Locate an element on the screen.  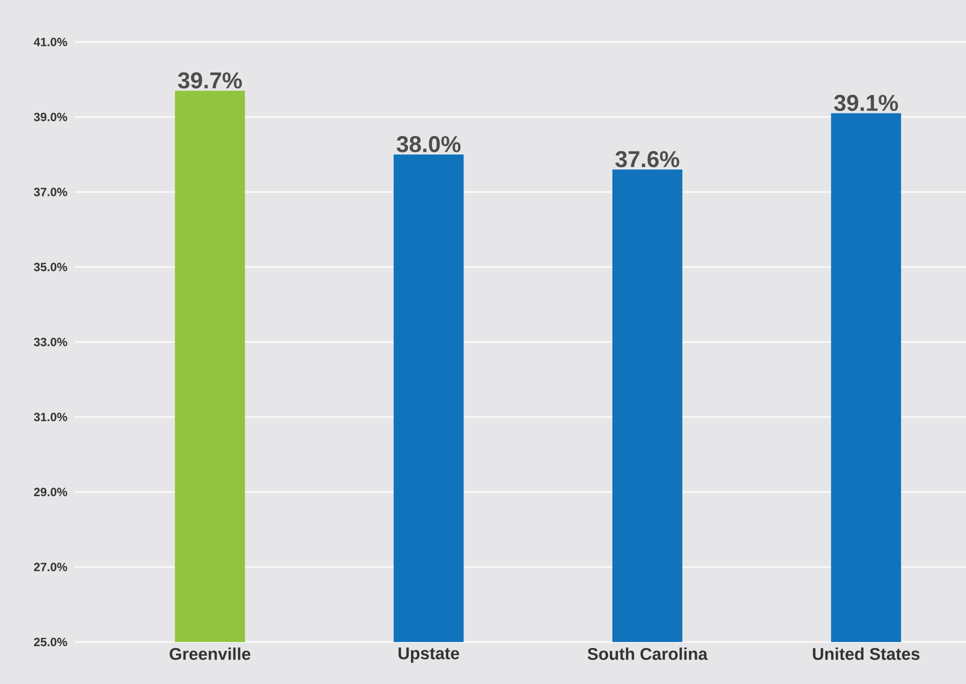
x-tick-label: South Carolina is located at coordinates (648, 654).